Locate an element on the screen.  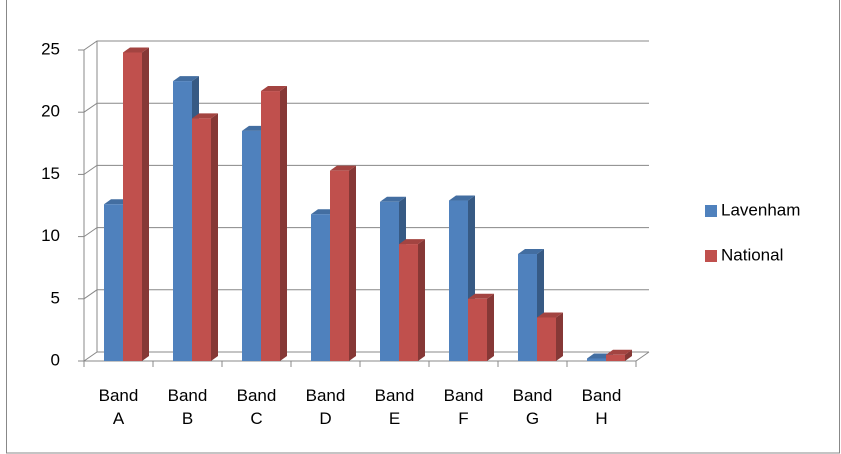
y-tick-label: 5 is located at coordinates (55, 297).